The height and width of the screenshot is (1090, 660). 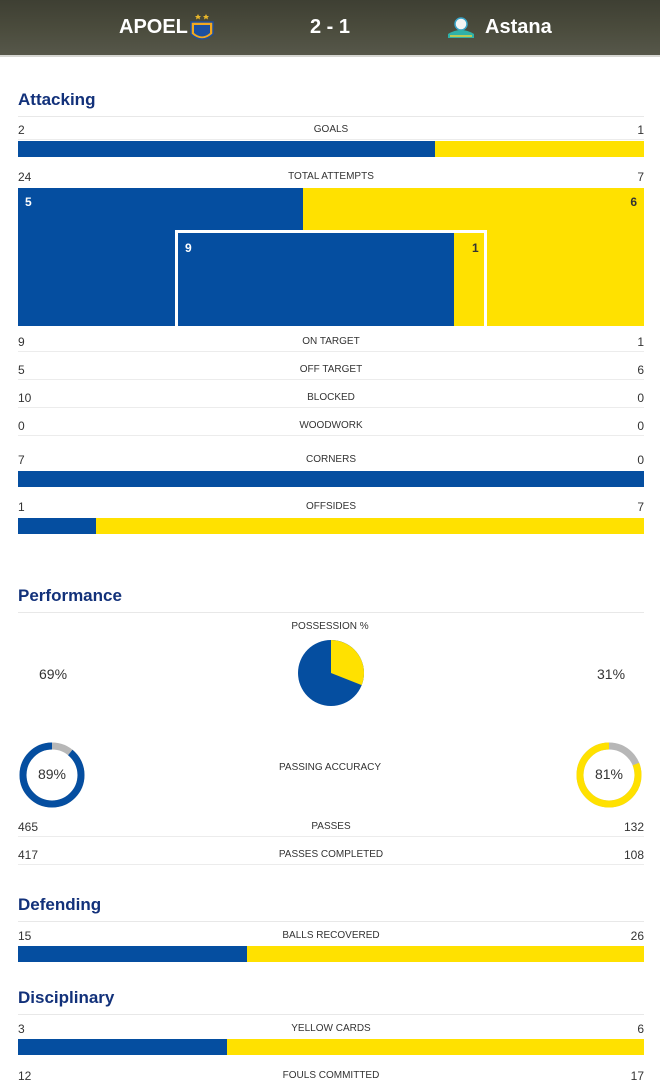 I want to click on total-attempts-label: TOTAL ATTEMPTS, so click(x=331, y=176).